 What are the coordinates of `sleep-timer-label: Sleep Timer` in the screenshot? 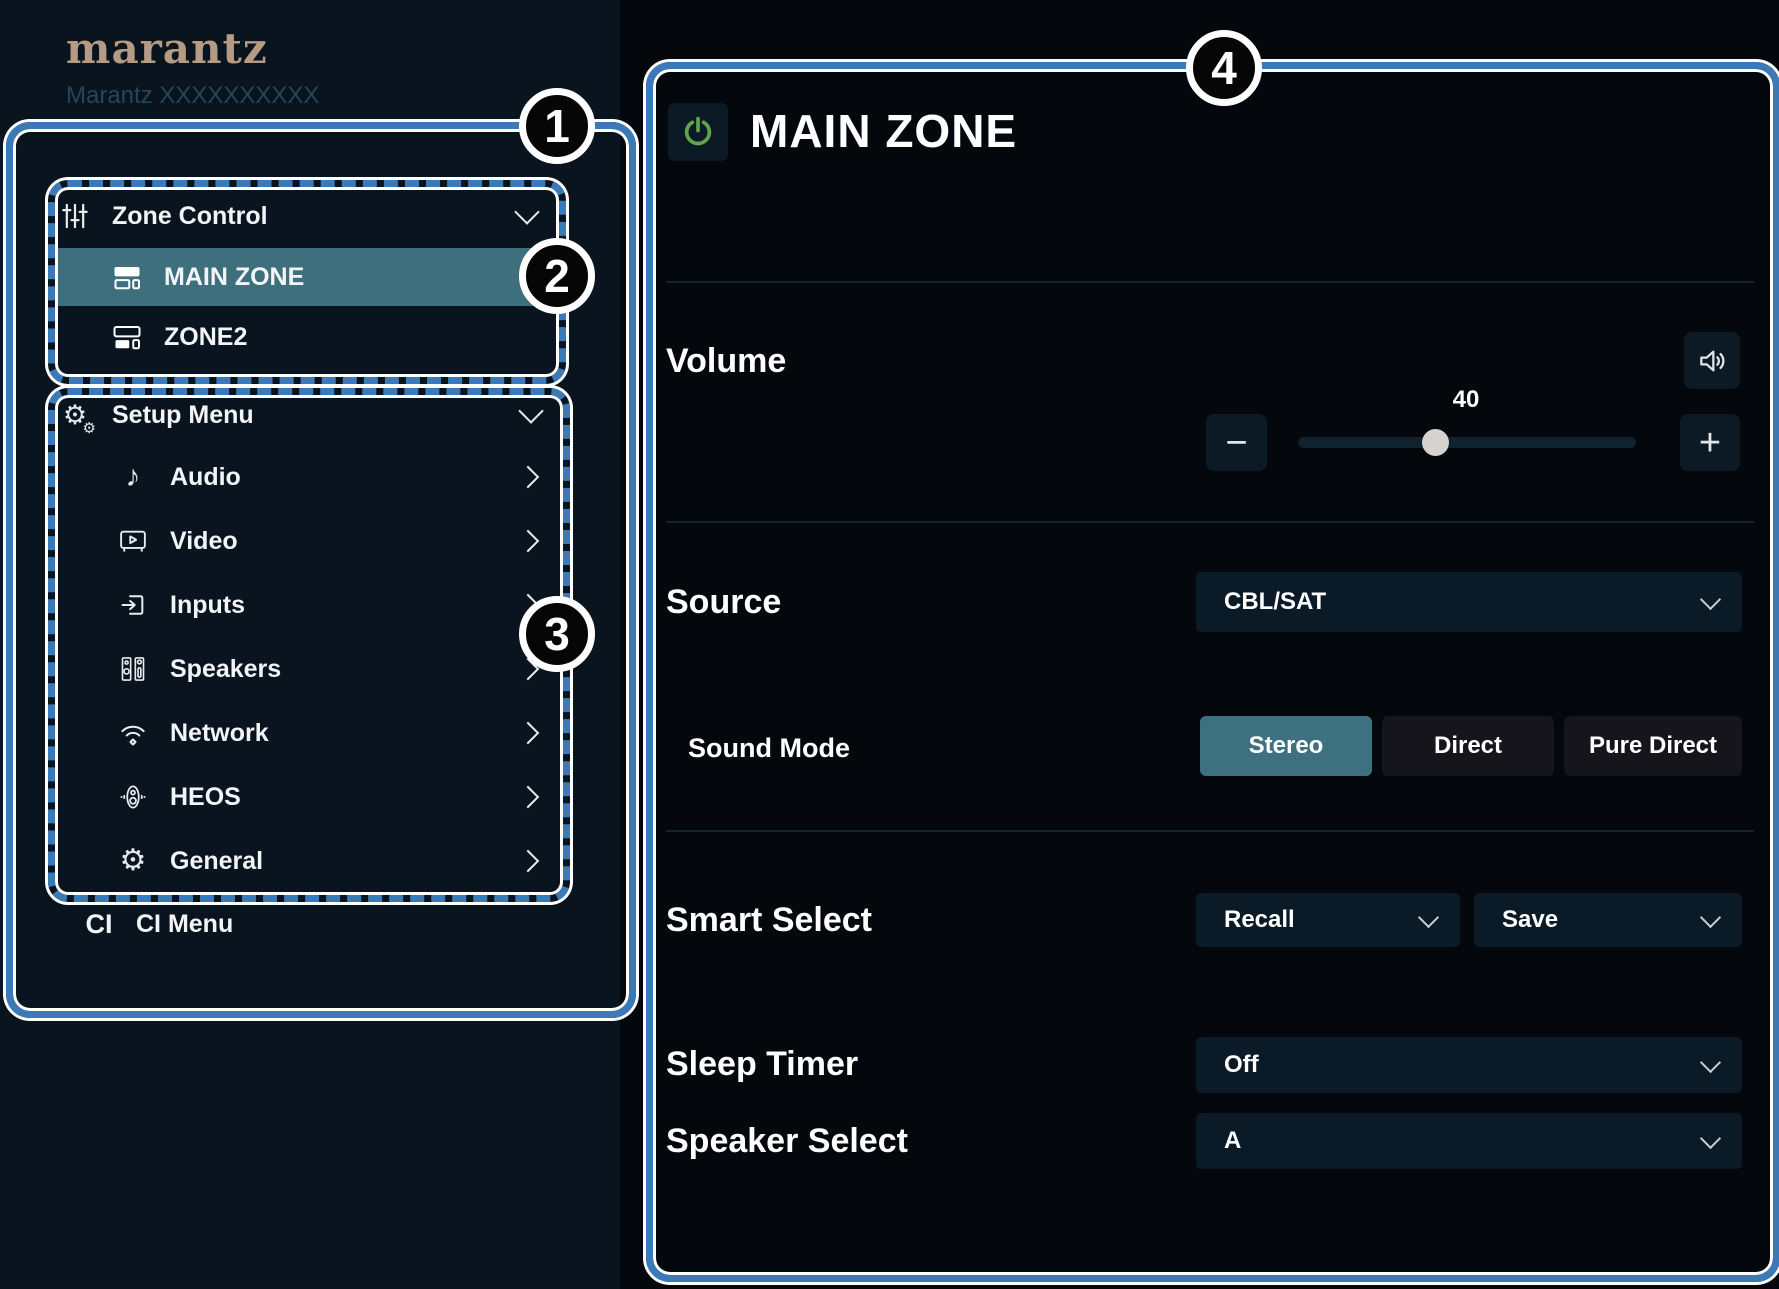 It's located at (762, 1064).